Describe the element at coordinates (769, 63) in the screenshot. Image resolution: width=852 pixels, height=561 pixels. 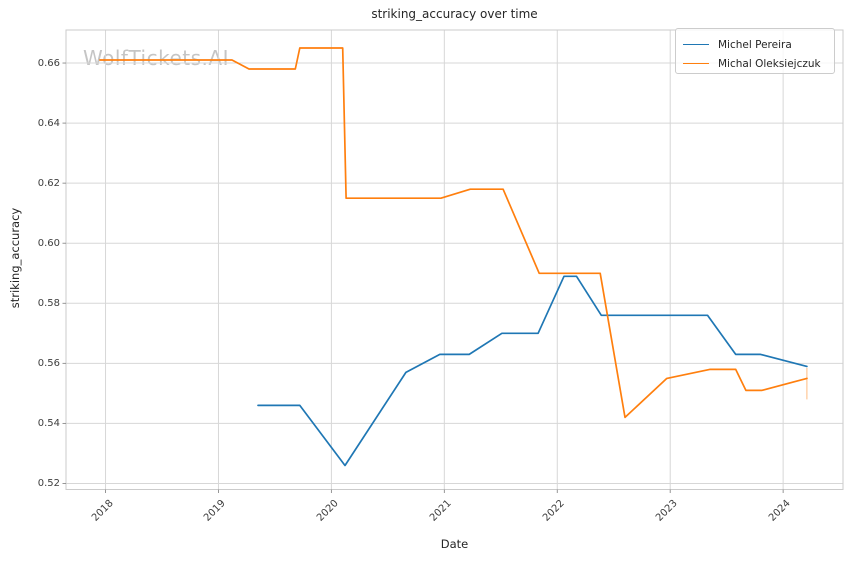
I see `legend-label: Michal Oleksiejczuk` at that location.